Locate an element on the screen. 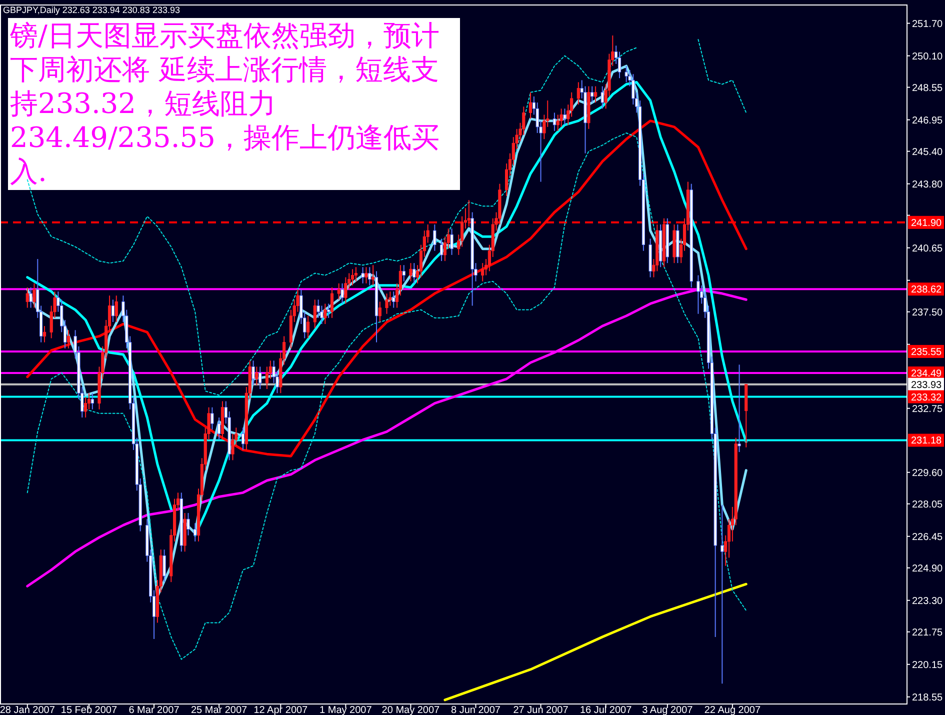 This screenshot has height=715, width=945. y-tick-label: 237.50 is located at coordinates (928, 312).